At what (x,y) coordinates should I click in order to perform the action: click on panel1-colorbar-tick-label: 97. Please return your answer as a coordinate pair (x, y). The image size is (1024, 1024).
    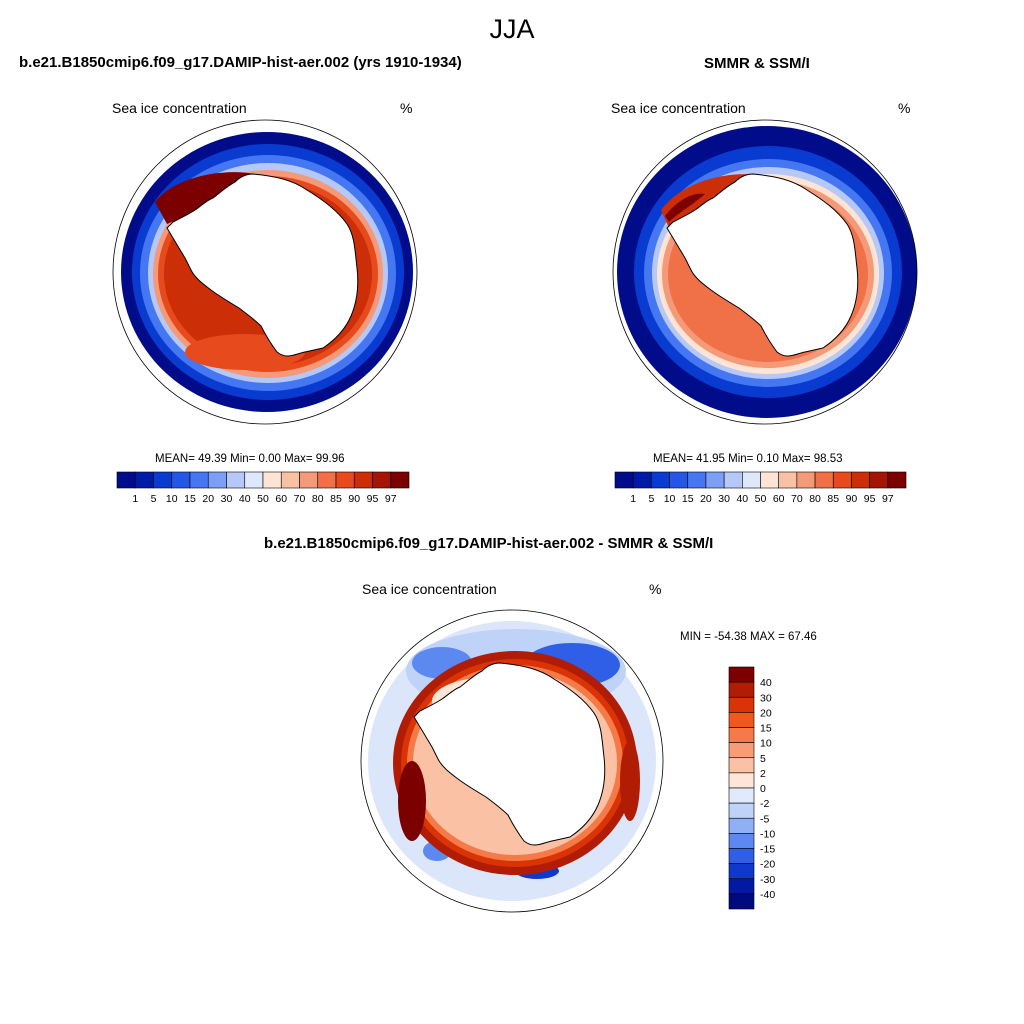
    Looking at the image, I should click on (391, 499).